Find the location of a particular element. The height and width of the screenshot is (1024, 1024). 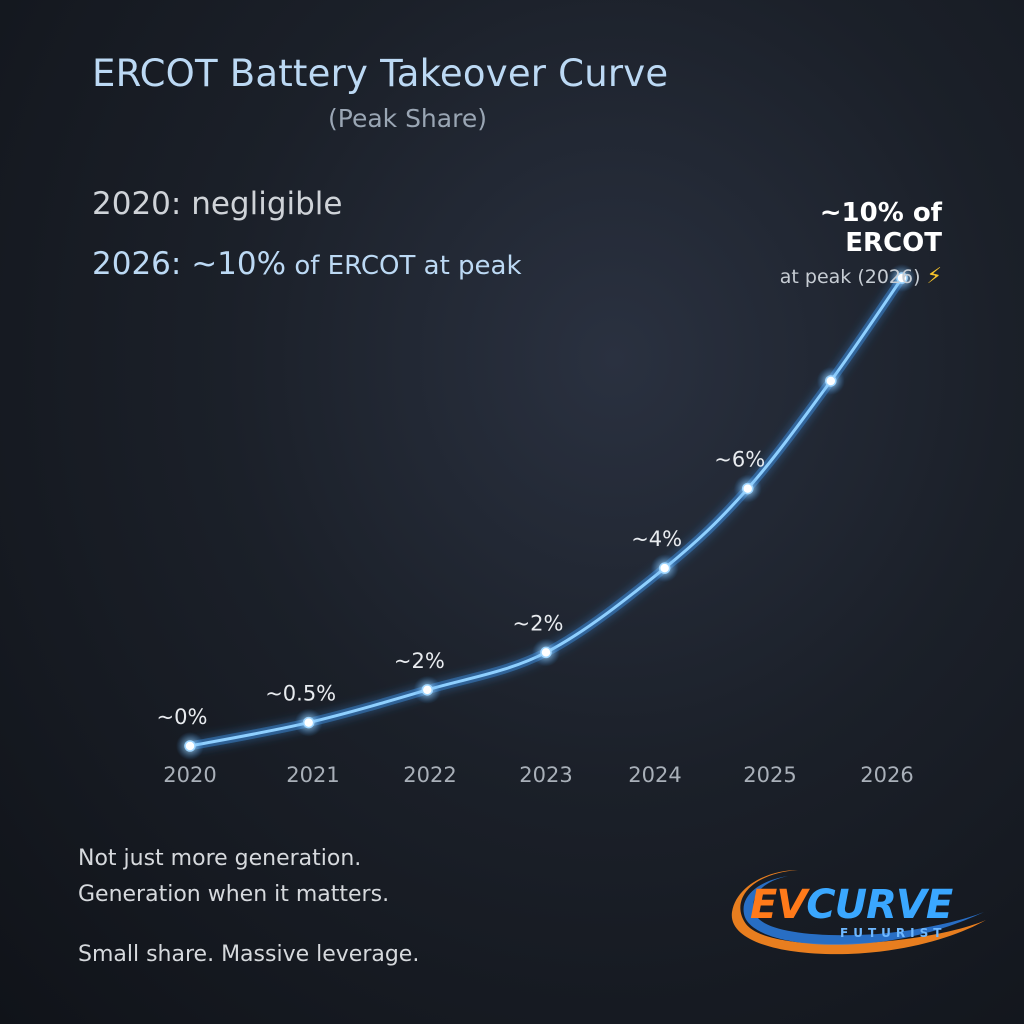

lightning-bolt-icon: ⚡ is located at coordinates (934, 276).